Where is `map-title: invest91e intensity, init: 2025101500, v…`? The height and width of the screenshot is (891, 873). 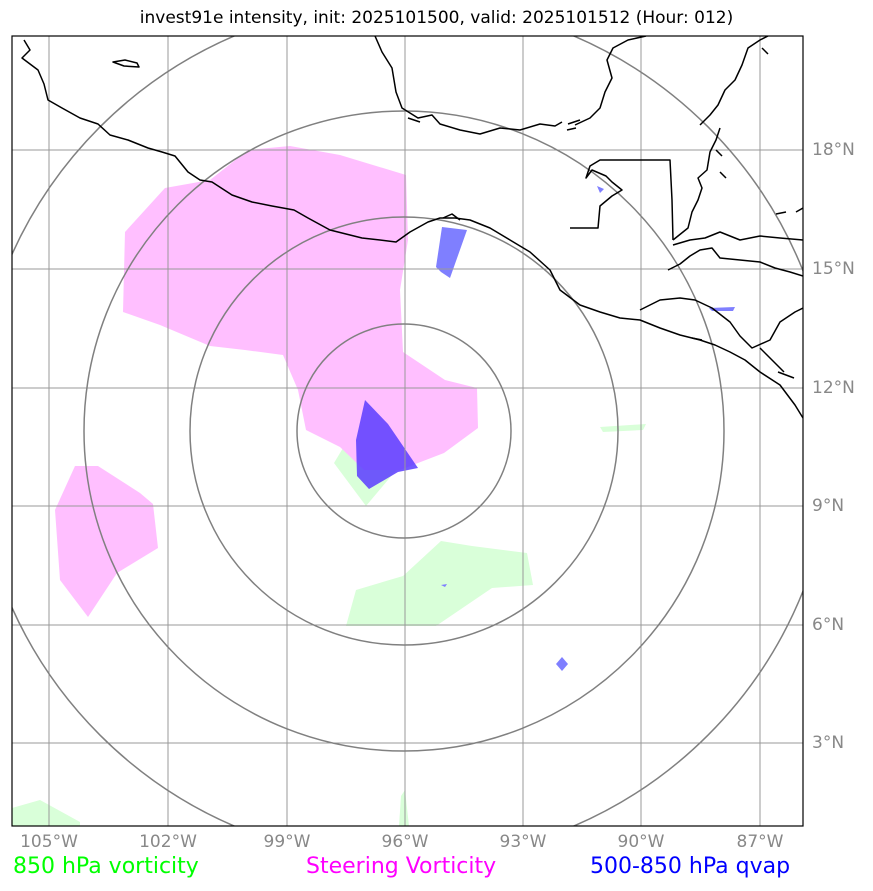 map-title: invest91e intensity, init: 2025101500, v… is located at coordinates (436, 18).